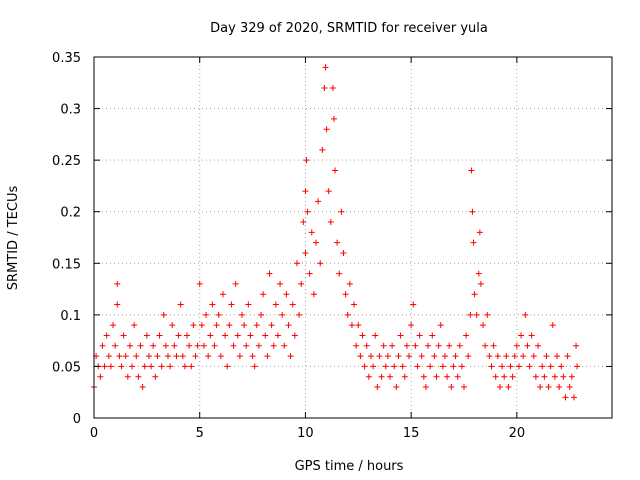  I want to click on x-tick-label: 10, so click(305, 433).